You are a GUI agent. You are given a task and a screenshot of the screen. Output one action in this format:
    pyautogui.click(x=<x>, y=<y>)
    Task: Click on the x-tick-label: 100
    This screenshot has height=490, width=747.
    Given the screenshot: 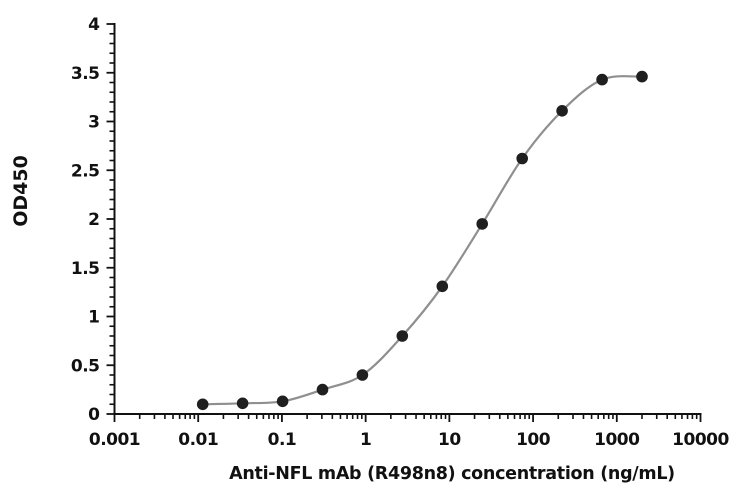 What is the action you would take?
    pyautogui.click(x=533, y=440)
    